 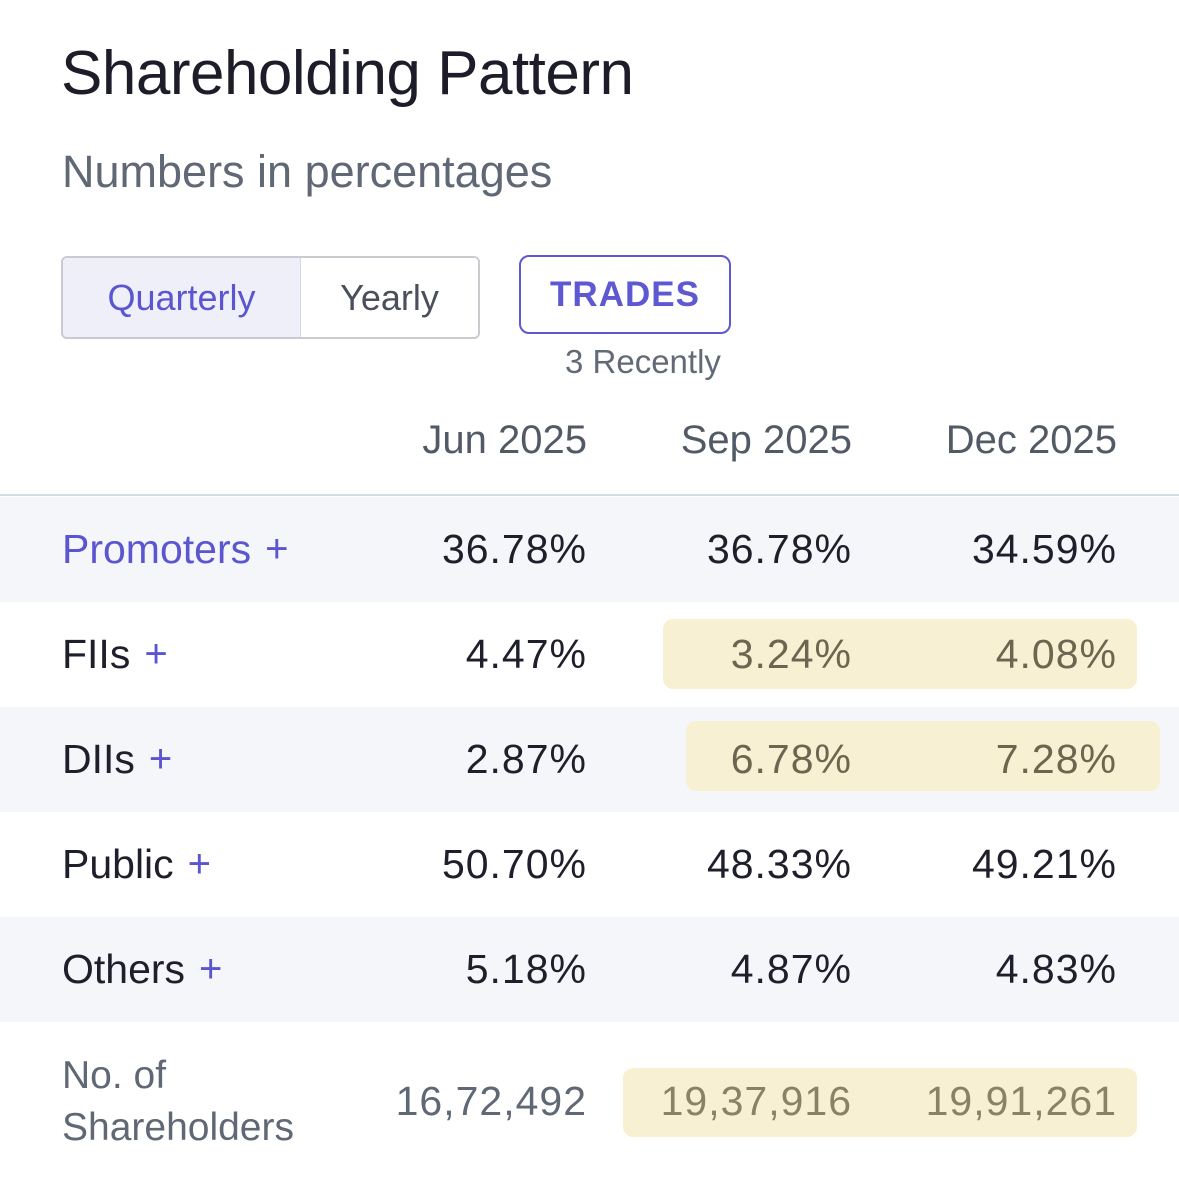 What do you see at coordinates (178, 1127) in the screenshot?
I see `shareholders-label-line2: Shareholders` at bounding box center [178, 1127].